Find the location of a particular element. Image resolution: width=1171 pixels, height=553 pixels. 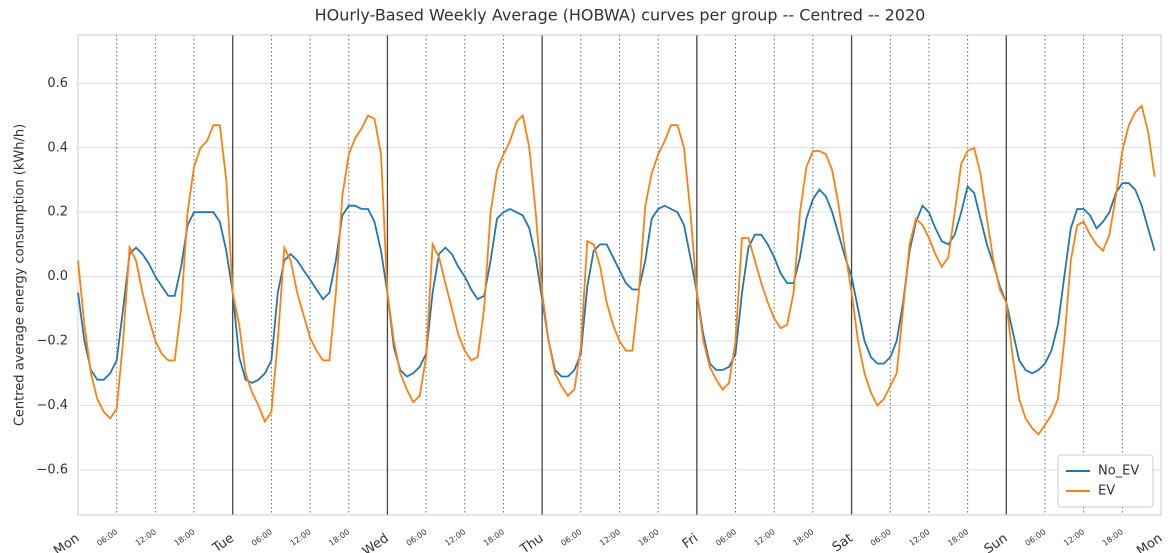

y-tick-label: 0.4 is located at coordinates (57, 147).